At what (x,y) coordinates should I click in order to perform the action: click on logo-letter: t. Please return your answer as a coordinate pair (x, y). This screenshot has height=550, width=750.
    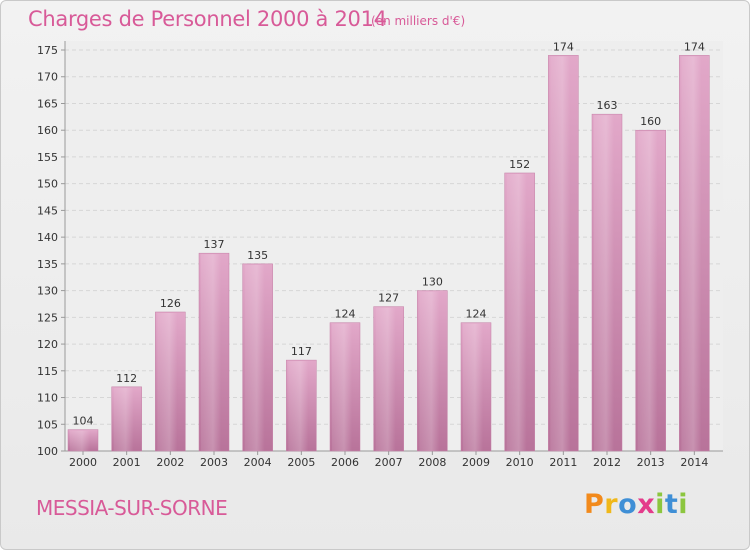
    Looking at the image, I should click on (671, 504).